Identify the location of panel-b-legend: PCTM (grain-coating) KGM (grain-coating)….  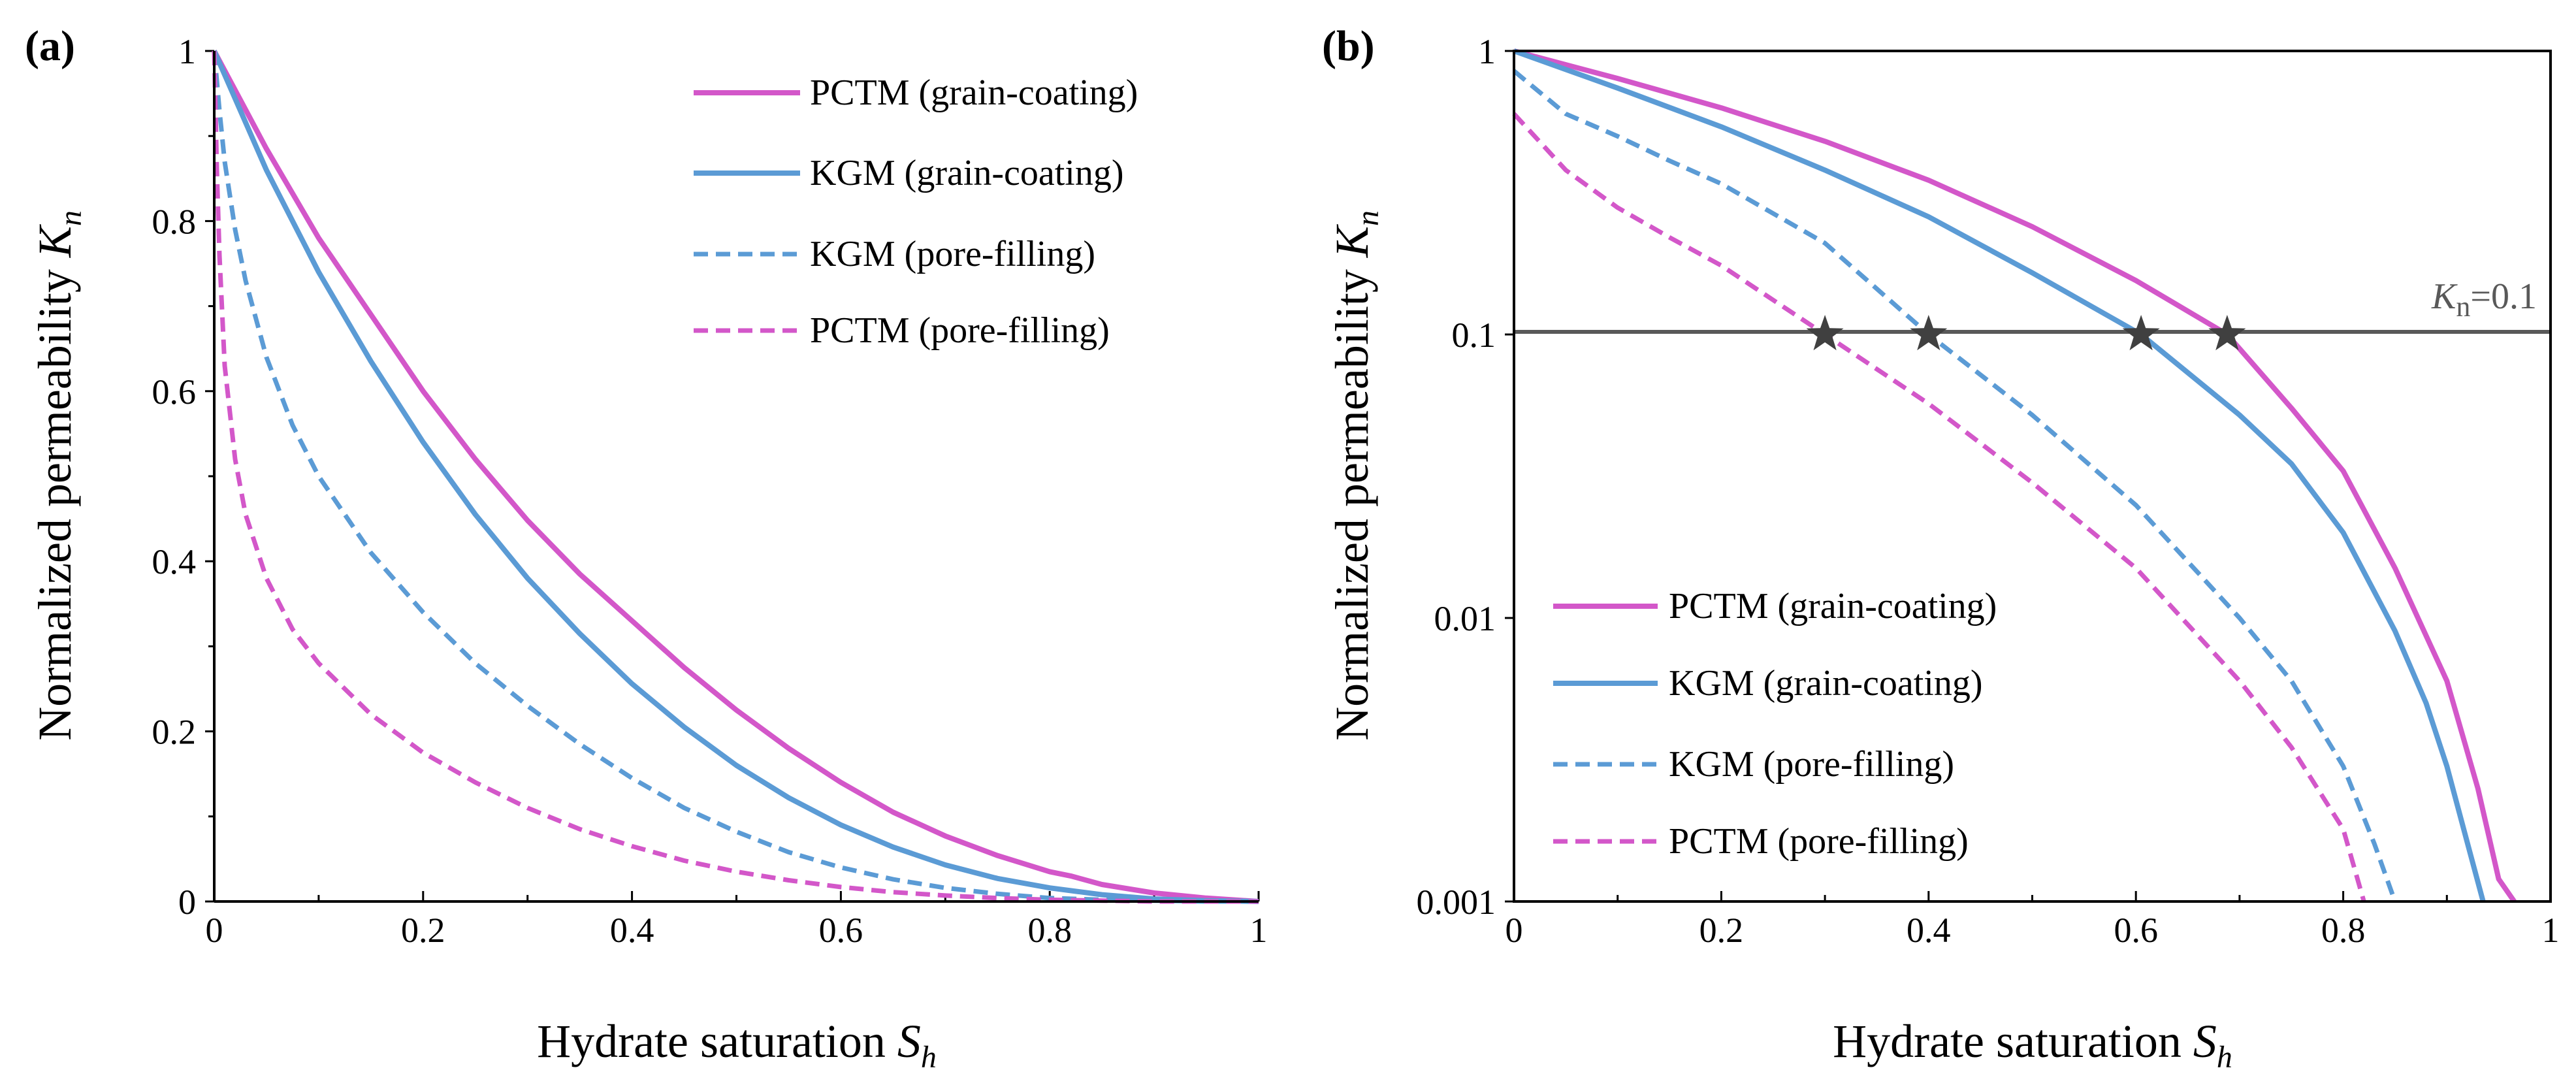
(1775, 724).